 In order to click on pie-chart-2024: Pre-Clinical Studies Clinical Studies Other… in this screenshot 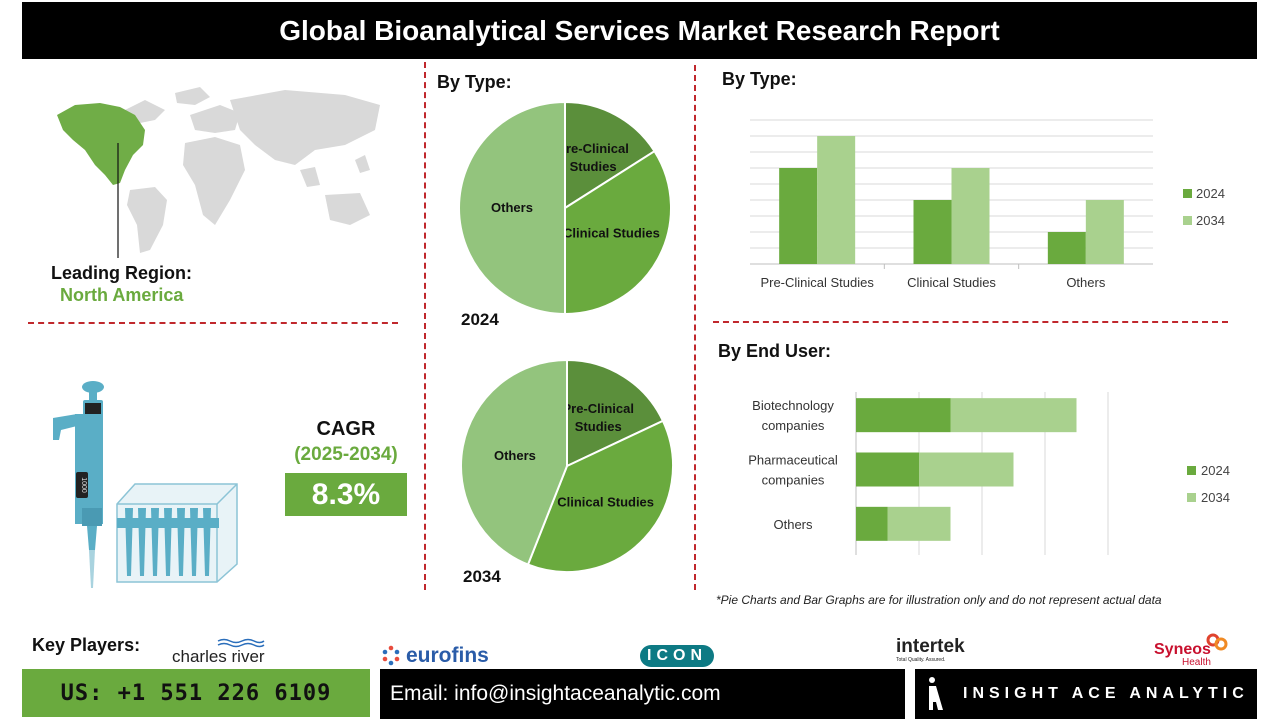, I will do `click(565, 208)`.